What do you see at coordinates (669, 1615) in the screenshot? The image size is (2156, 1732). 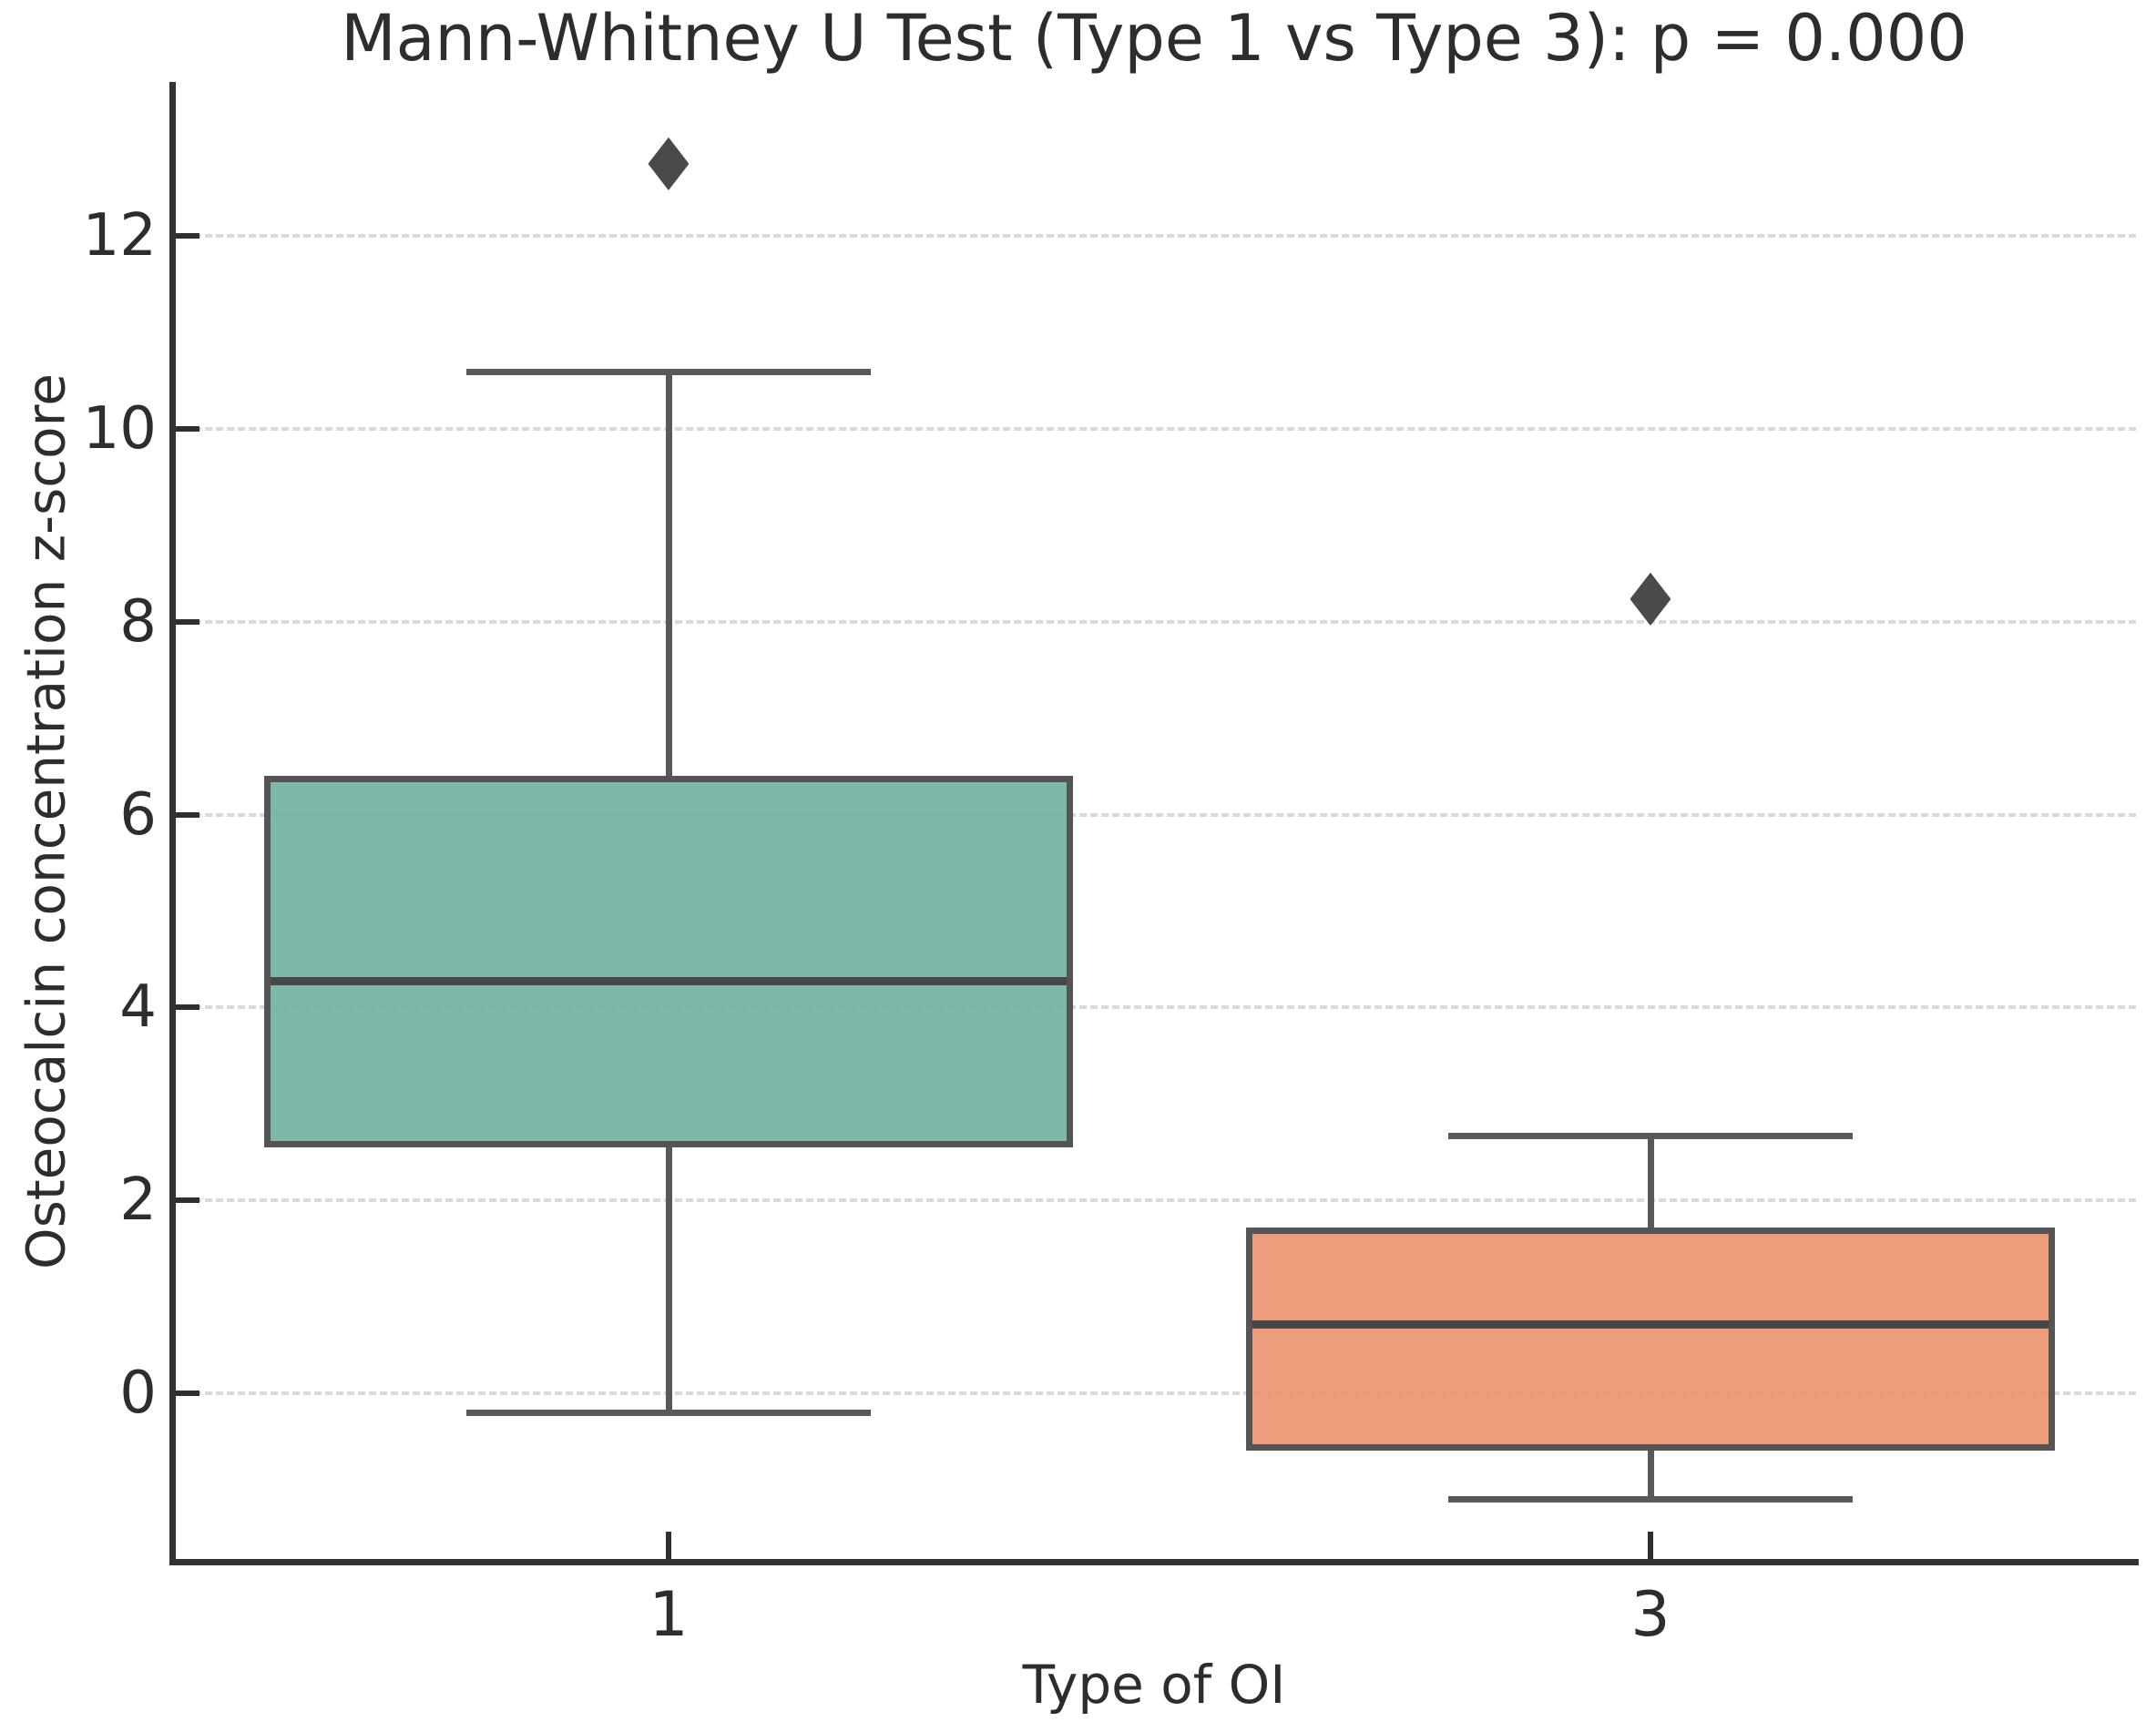 I see `x-tick-label: 1` at bounding box center [669, 1615].